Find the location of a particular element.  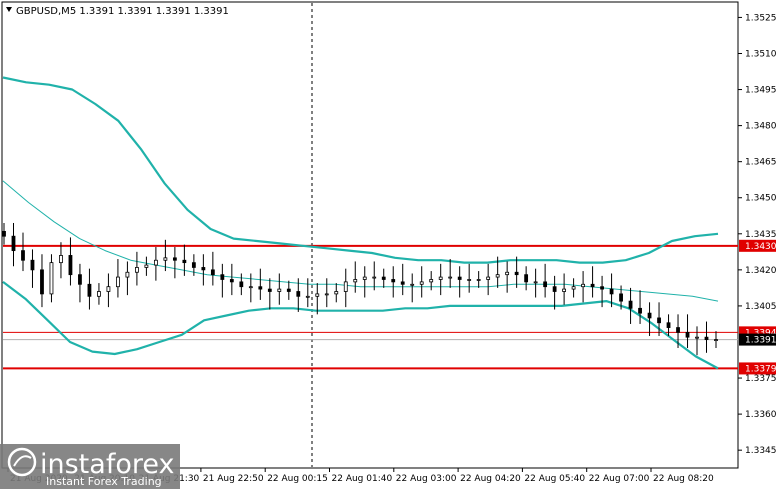

price-tags: 1.3430 1.3394 1.3379 1.3391 is located at coordinates (758, 307).